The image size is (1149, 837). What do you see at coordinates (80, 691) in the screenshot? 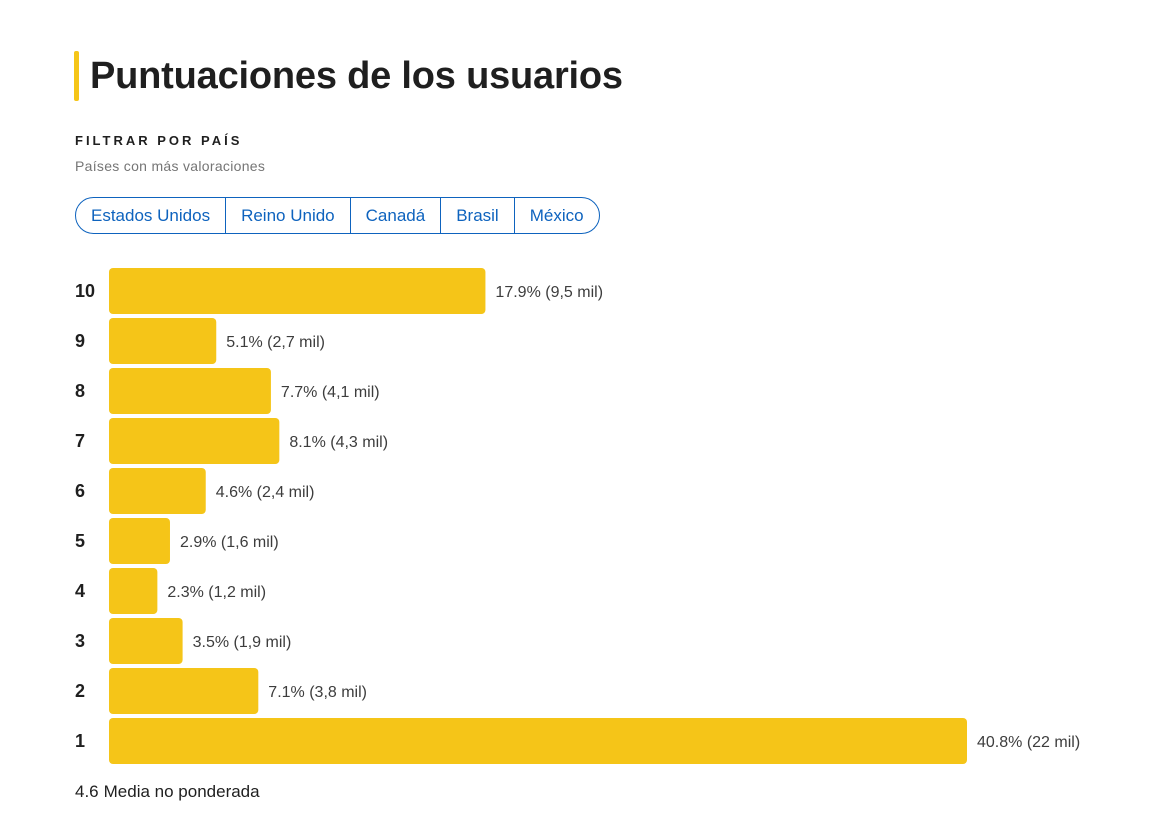
I see `category-label-2: 2` at bounding box center [80, 691].